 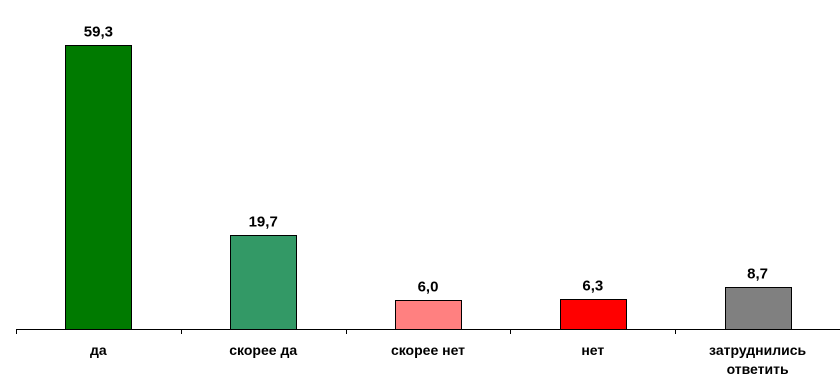 I want to click on category-label-line: скорее нет, so click(x=428, y=350).